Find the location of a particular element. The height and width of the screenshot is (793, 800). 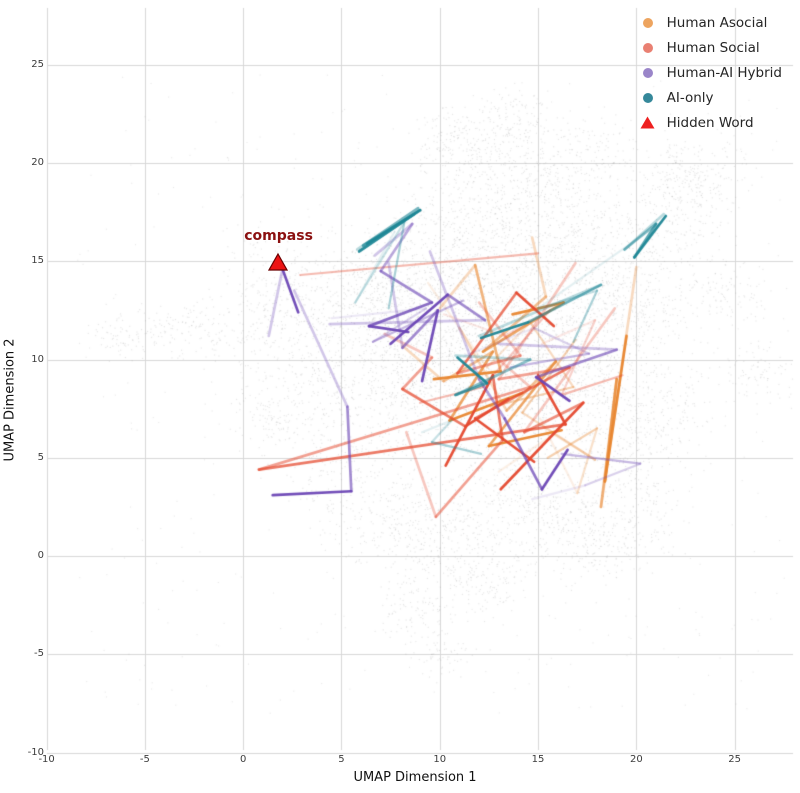

legend-item-human-asocial: Human Asocial is located at coordinates (709, 22).